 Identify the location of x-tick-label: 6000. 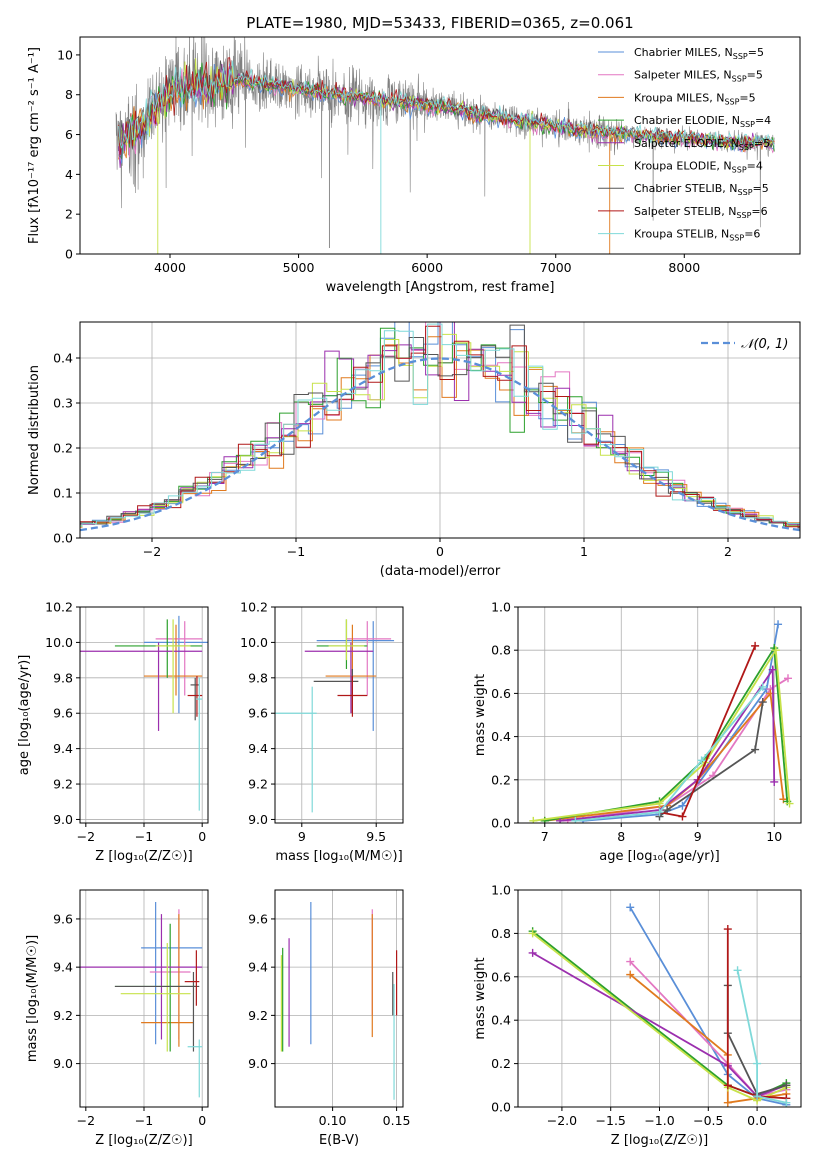
(427, 267).